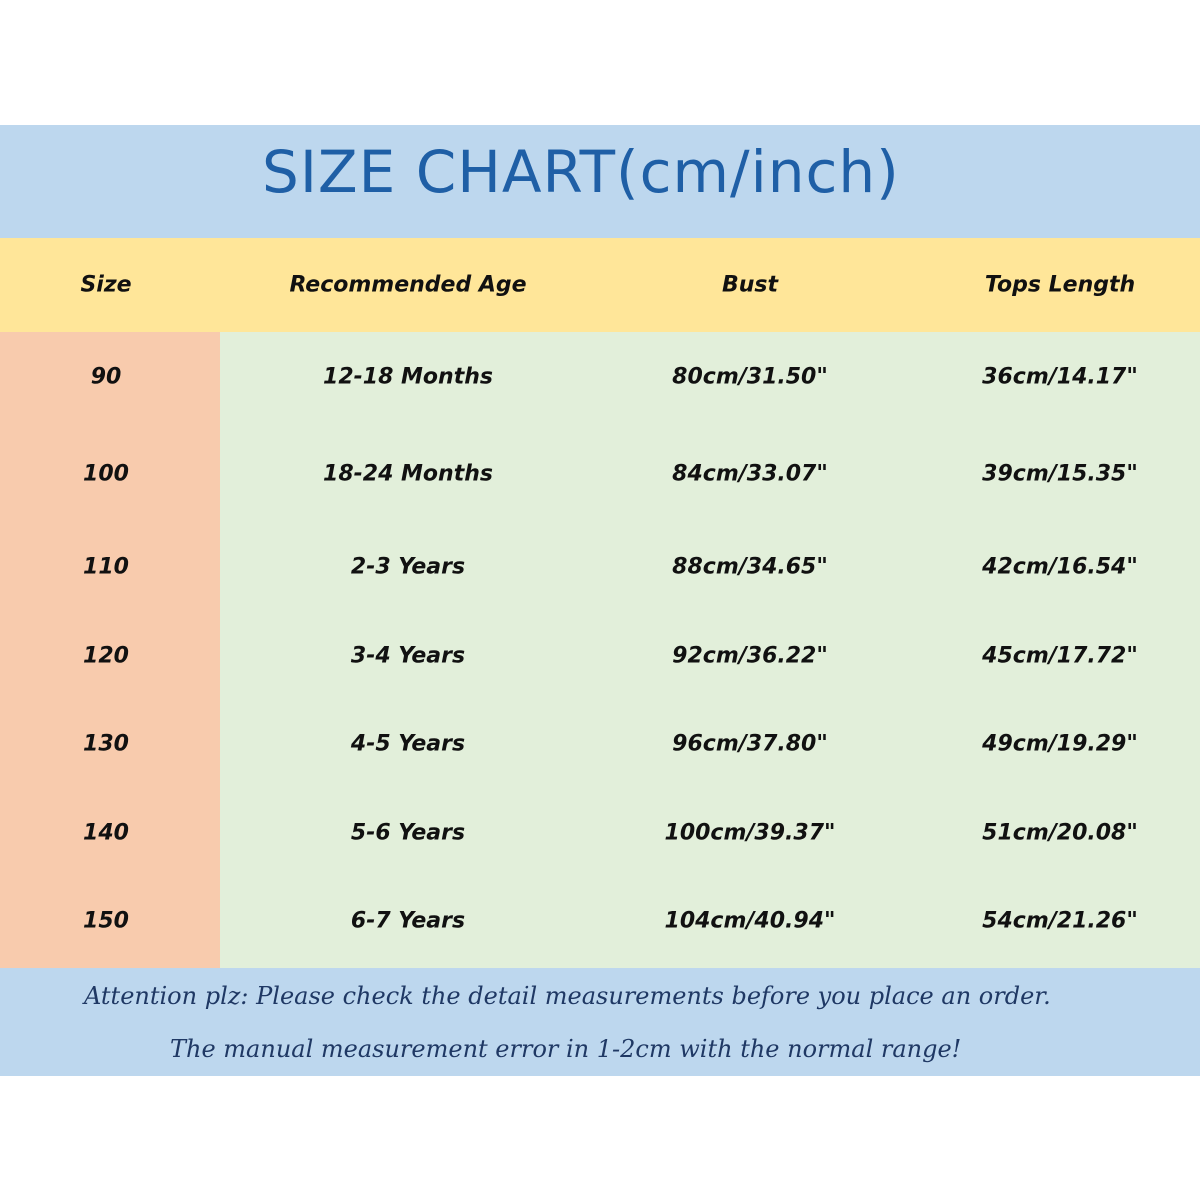 This screenshot has width=1200, height=1200. I want to click on title-band, so click(600, 181).